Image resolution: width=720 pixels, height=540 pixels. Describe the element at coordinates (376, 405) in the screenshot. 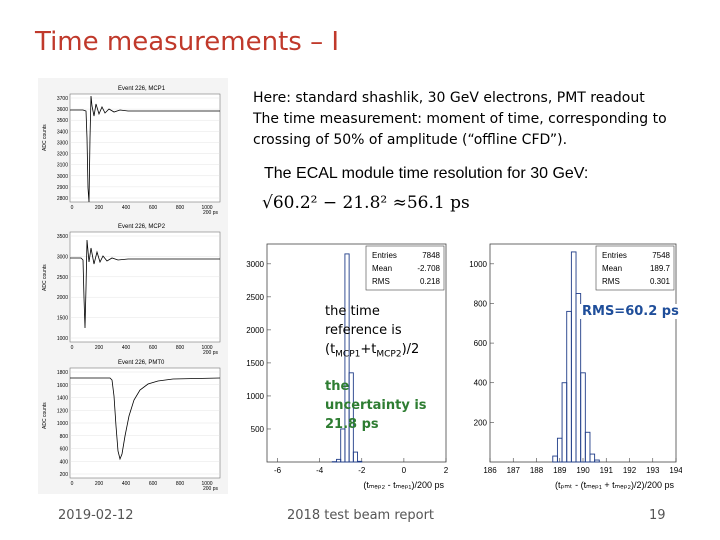

I see `uncertainty-note-line: uncertainty is` at that location.